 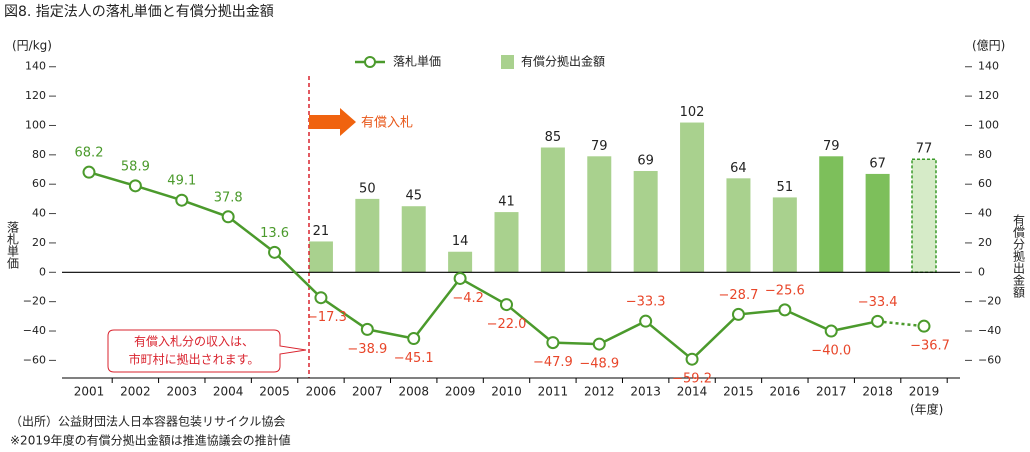 I want to click on x-tick-label: 2014, so click(x=692, y=392).